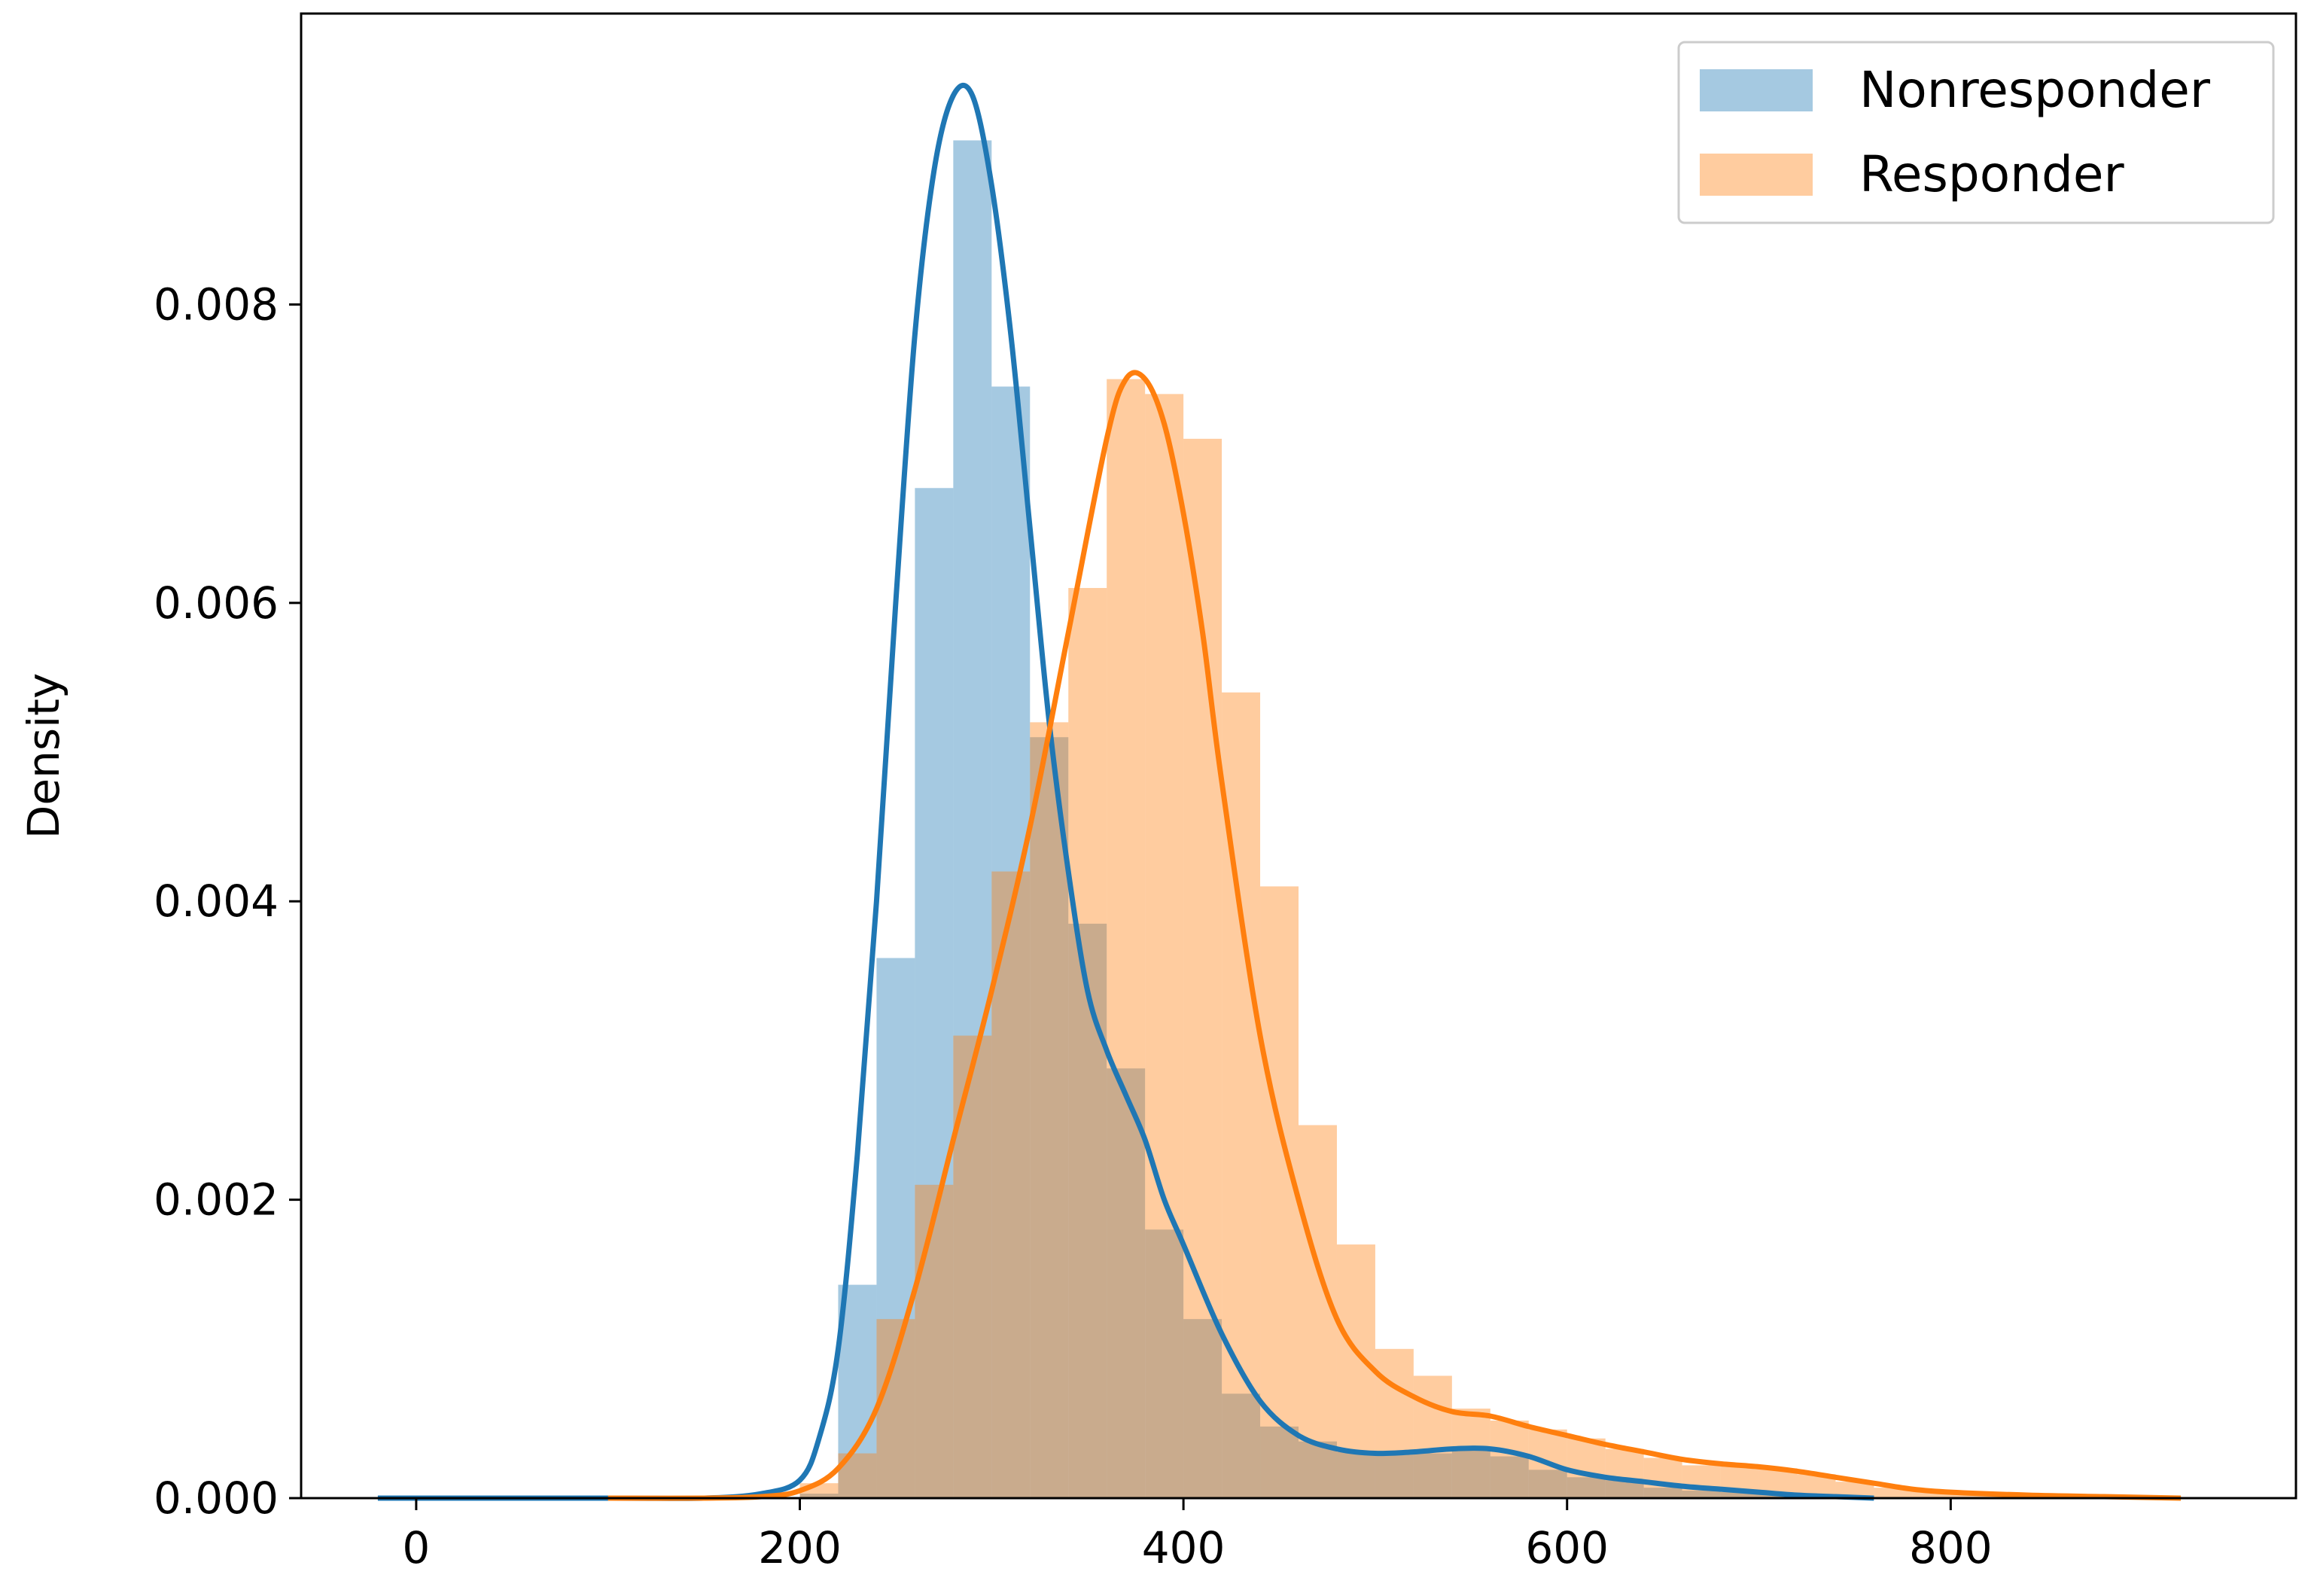 The width and height of the screenshot is (2308, 1596). I want to click on y-axis-ticks: 0.000 0.002 0.004 0.006 0.008, so click(227, 902).